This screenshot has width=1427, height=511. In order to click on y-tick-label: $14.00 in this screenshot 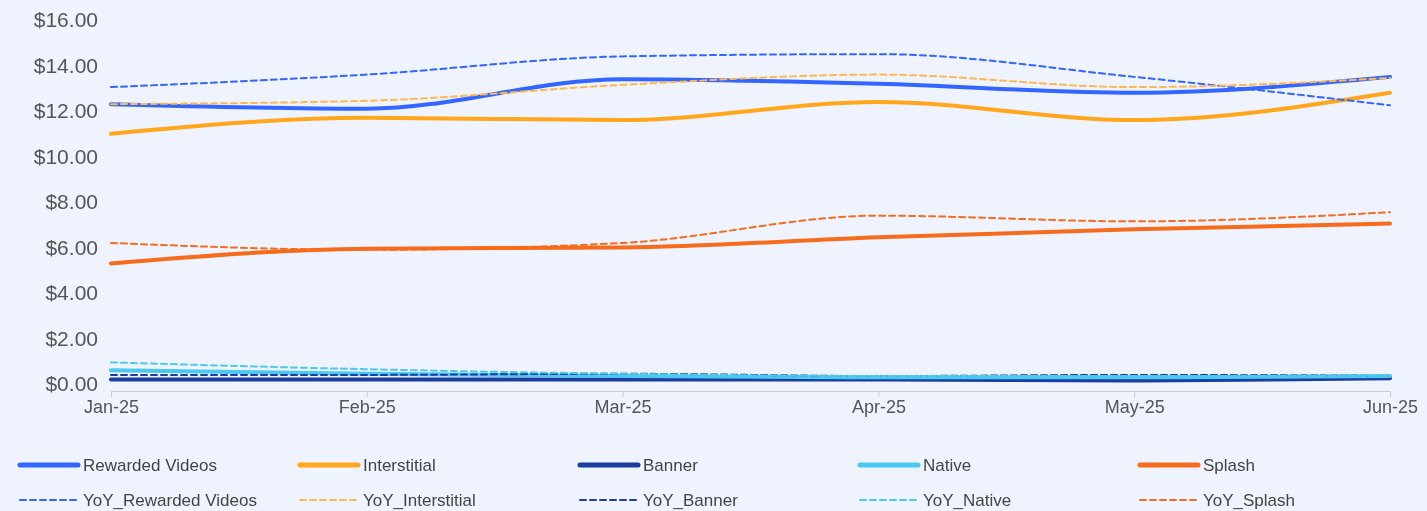, I will do `click(65, 65)`.